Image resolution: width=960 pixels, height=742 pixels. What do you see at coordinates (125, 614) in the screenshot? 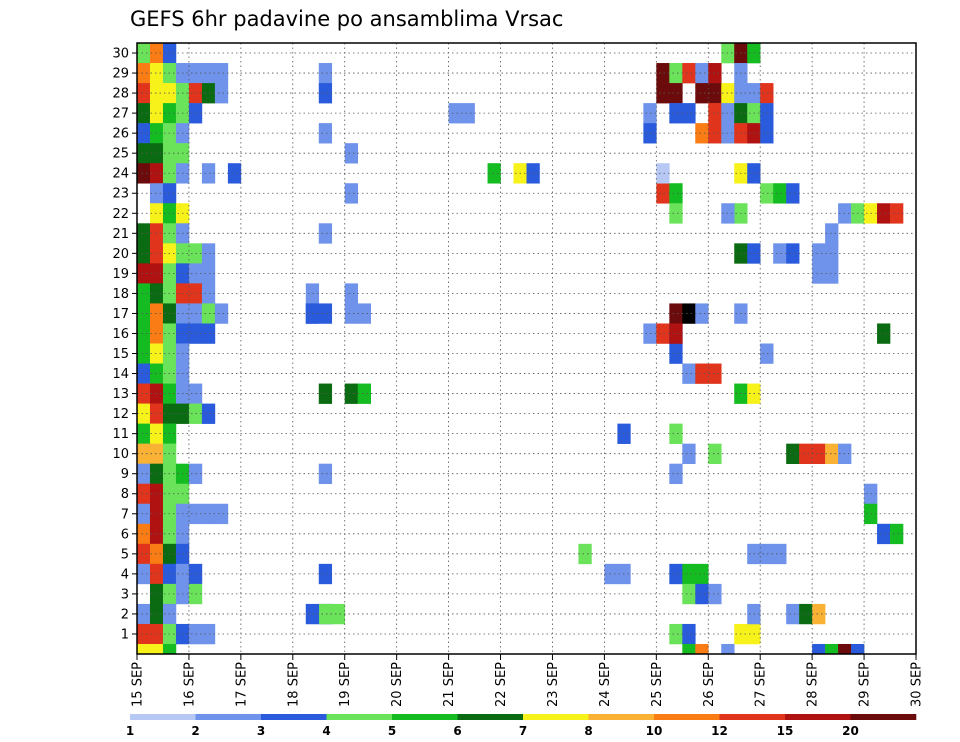
I see `y-tick-label: 2` at bounding box center [125, 614].